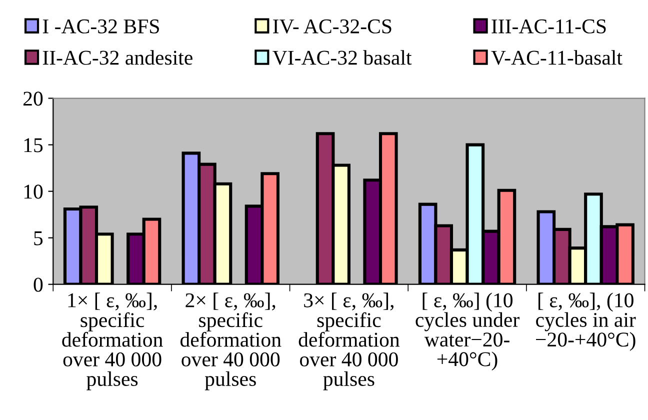 This screenshot has height=420, width=648. I want to click on x-tick-label: [ ε, ‰] (10 cycles under water−20- +40°C), so click(468, 331).